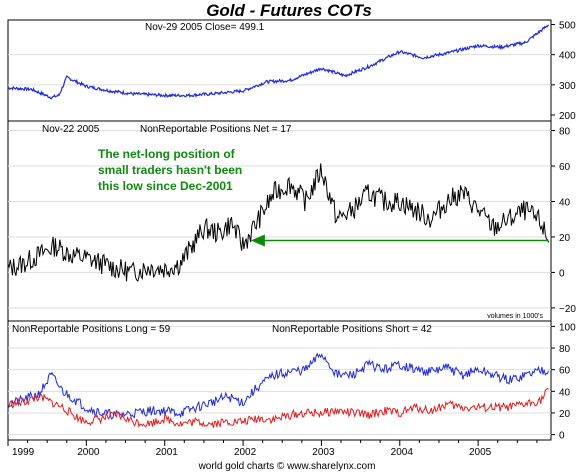  I want to click on y-tick-label: 200, so click(567, 116).